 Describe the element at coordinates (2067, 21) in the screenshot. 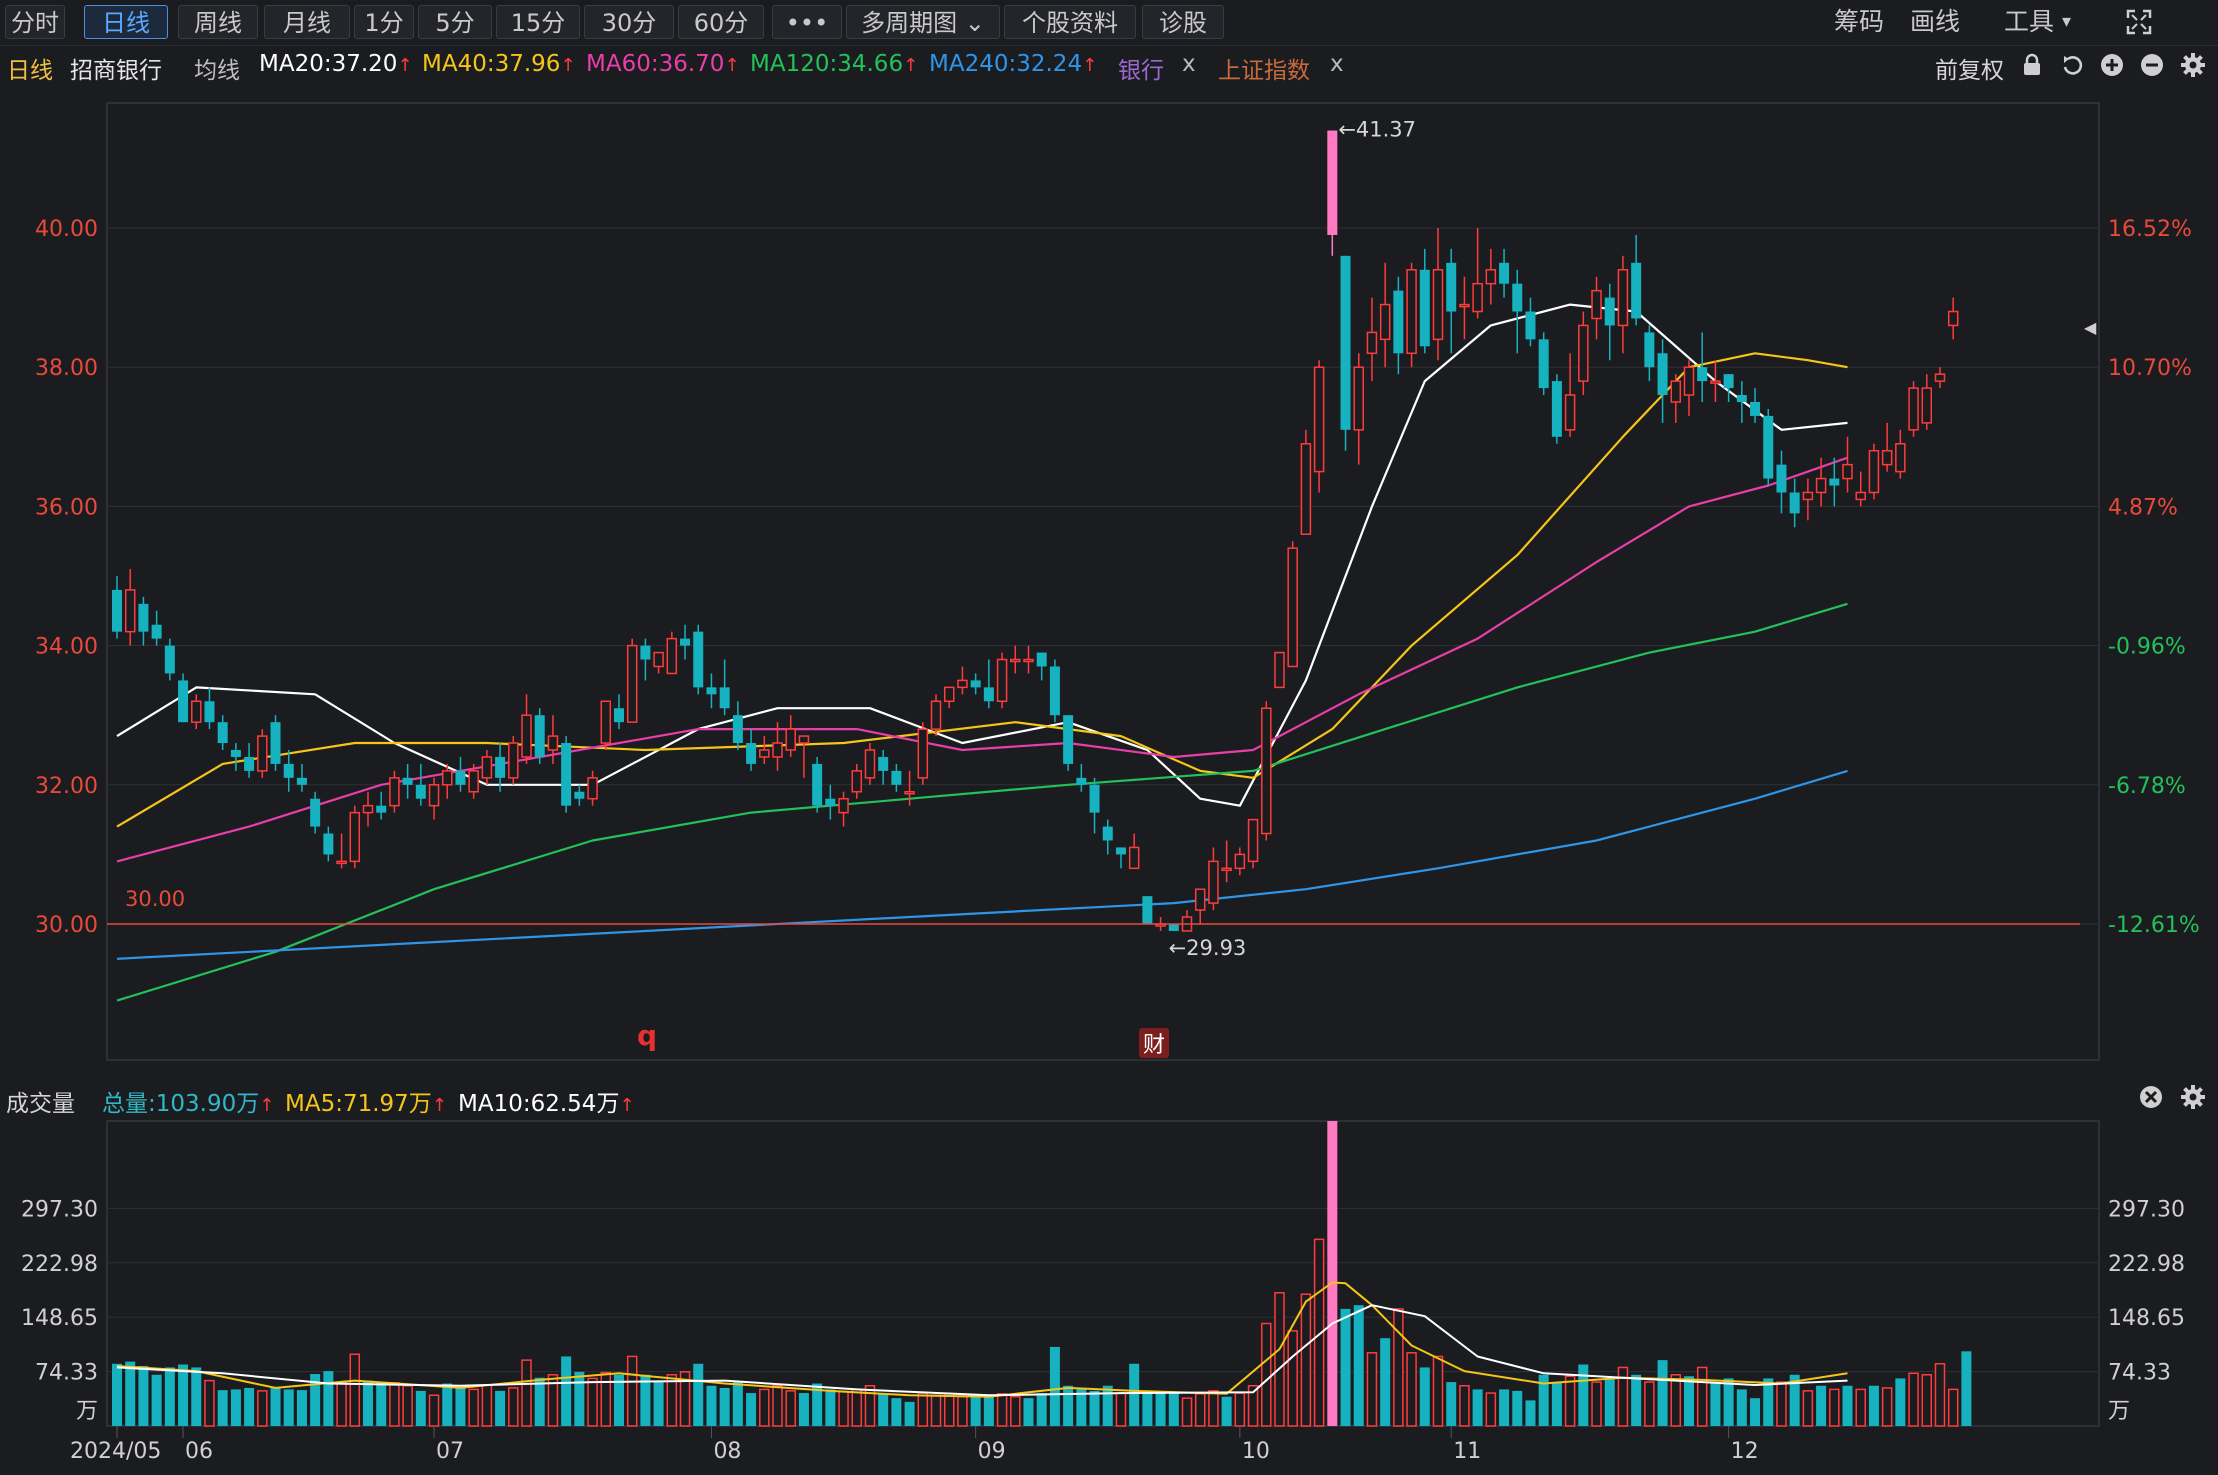

I see `chevron-down-icon: ▾` at that location.